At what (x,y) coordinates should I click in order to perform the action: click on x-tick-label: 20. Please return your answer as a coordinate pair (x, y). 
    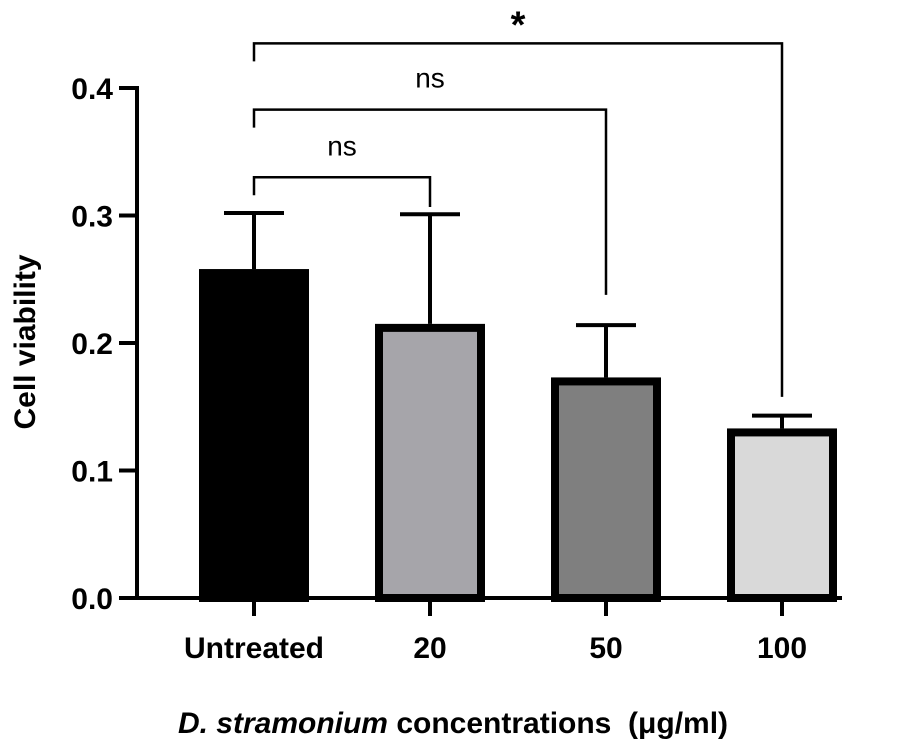
    Looking at the image, I should click on (429, 648).